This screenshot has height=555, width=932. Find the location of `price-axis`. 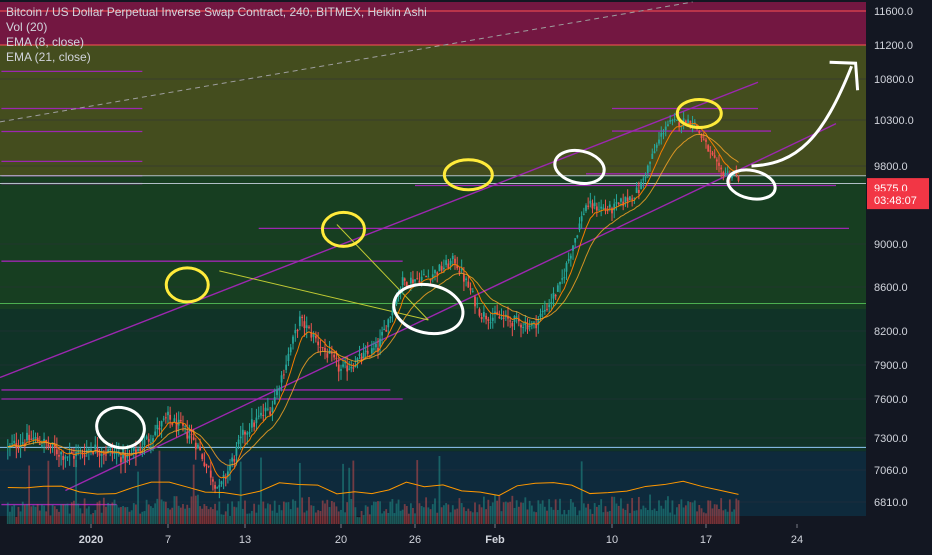

price-axis is located at coordinates (899, 275).